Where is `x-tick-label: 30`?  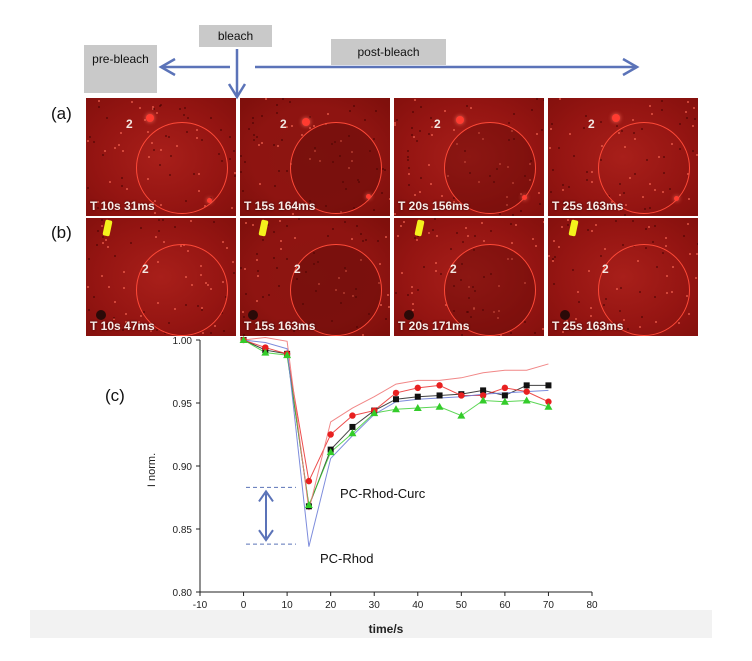 x-tick-label: 30 is located at coordinates (375, 605).